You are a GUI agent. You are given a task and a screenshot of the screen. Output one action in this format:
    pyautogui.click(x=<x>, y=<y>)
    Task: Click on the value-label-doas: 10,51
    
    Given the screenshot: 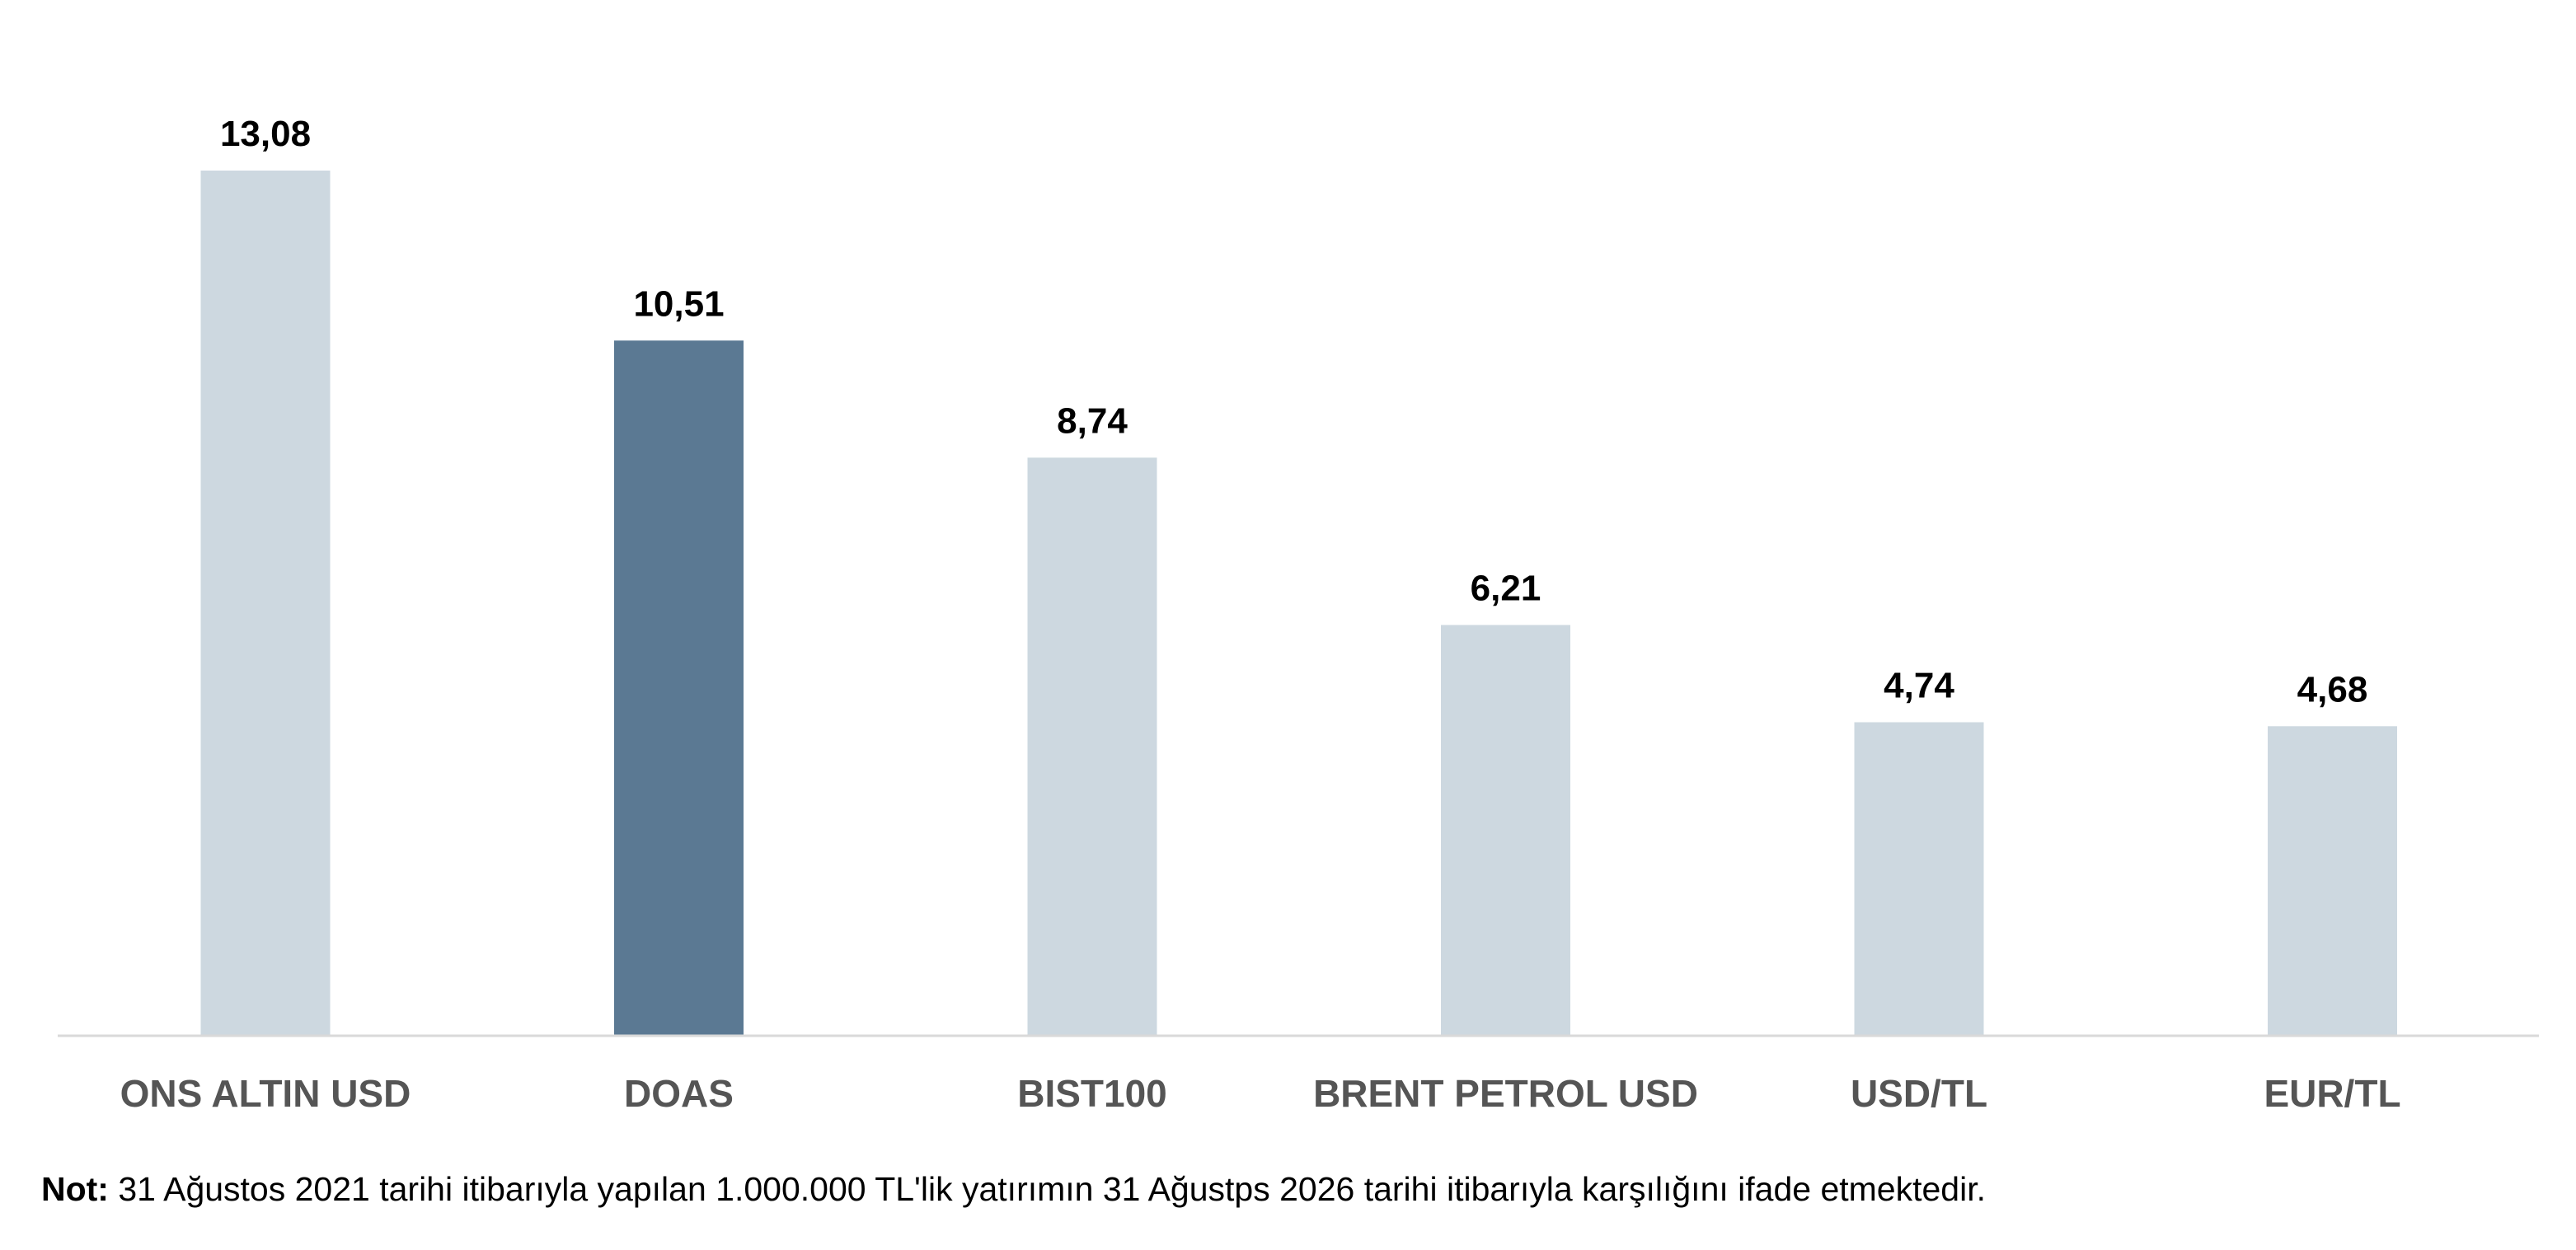 What is the action you would take?
    pyautogui.click(x=678, y=303)
    